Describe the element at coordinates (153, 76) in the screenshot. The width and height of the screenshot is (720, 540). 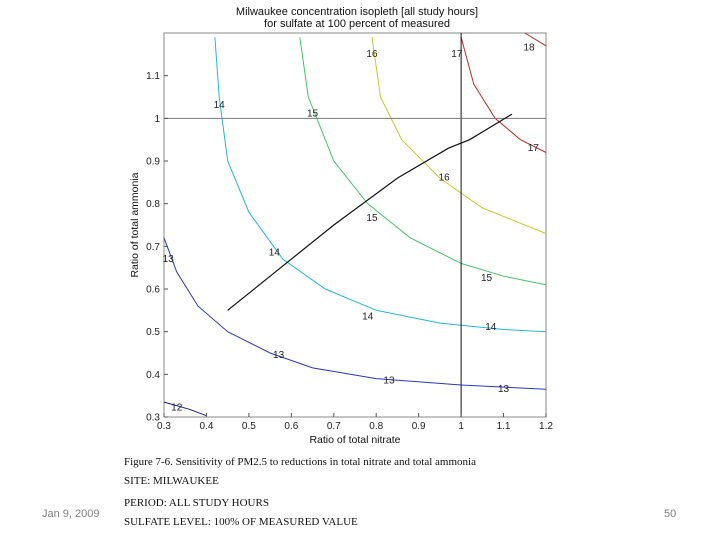
I see `y-tick-label: 1.1` at that location.